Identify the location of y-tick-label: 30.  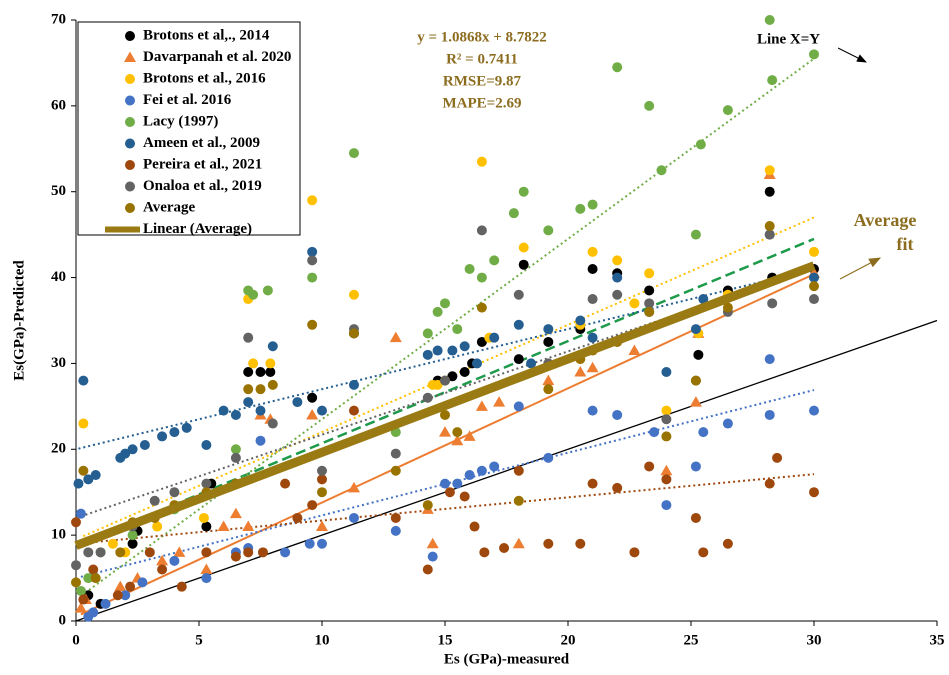
(58, 363).